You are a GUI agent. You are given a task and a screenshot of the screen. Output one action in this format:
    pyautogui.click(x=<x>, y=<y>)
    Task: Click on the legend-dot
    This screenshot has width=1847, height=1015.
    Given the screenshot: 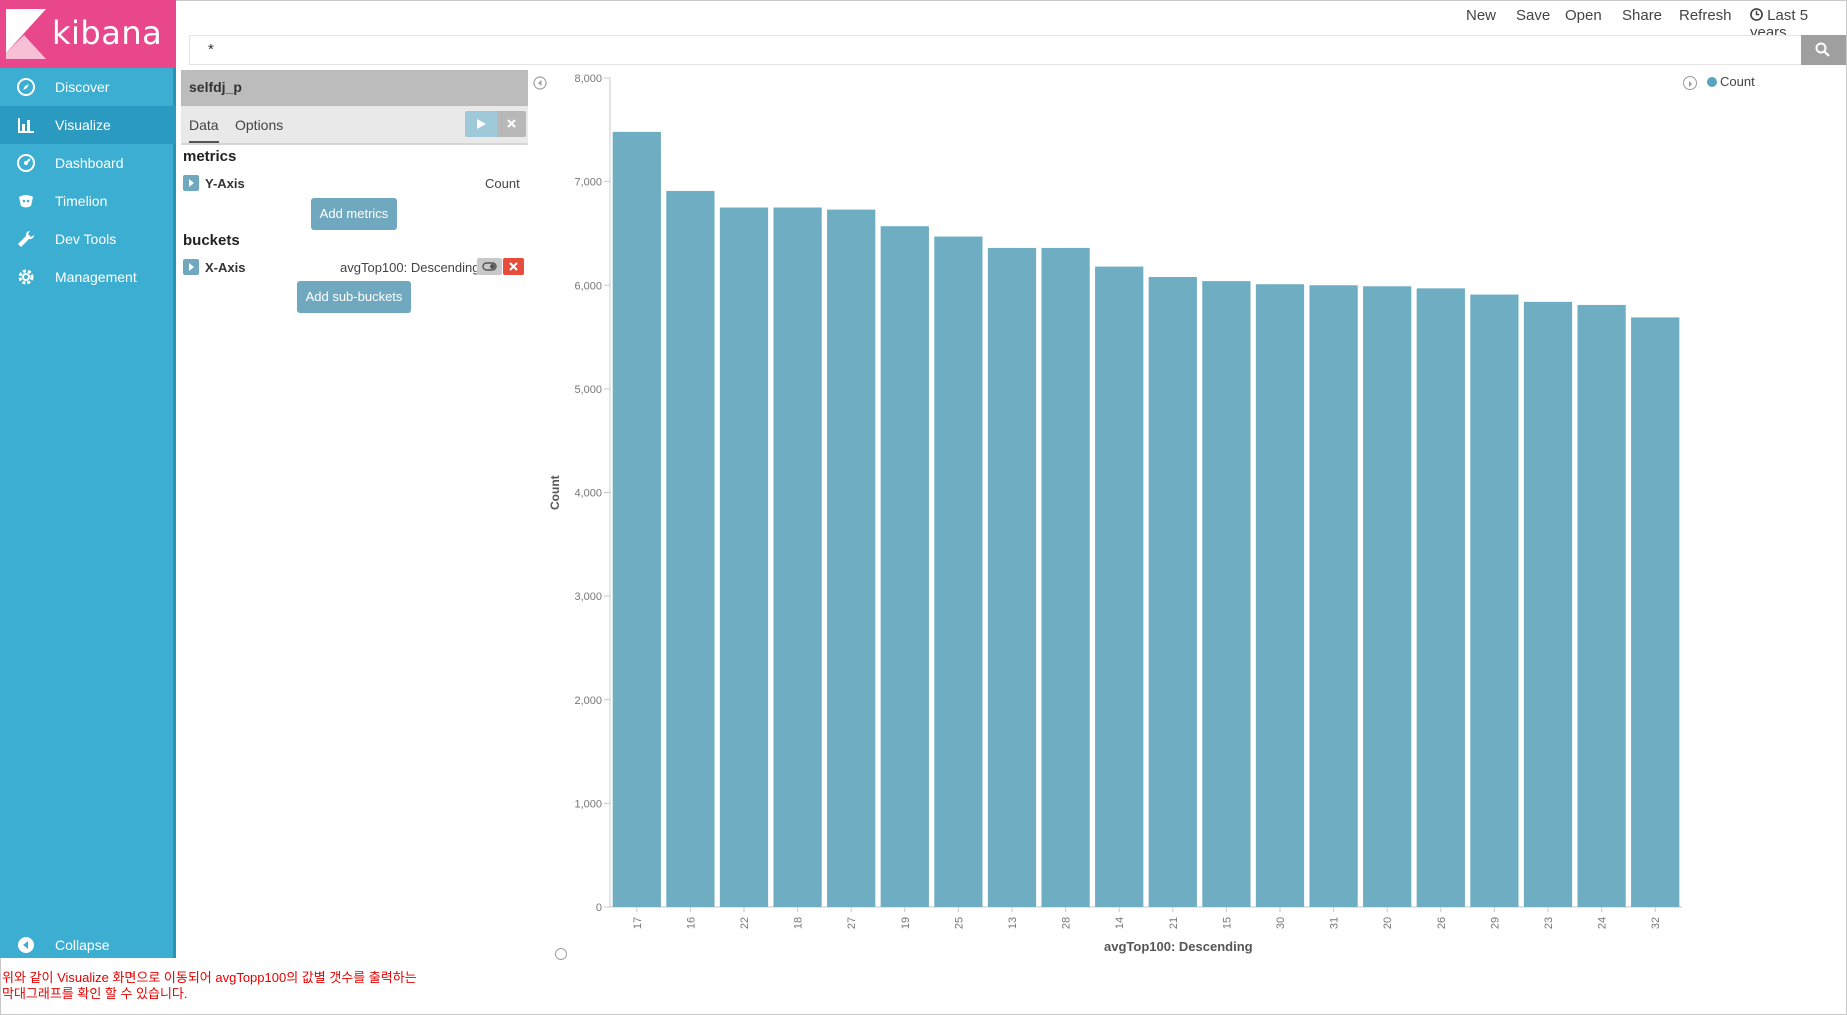 What is the action you would take?
    pyautogui.click(x=1712, y=82)
    